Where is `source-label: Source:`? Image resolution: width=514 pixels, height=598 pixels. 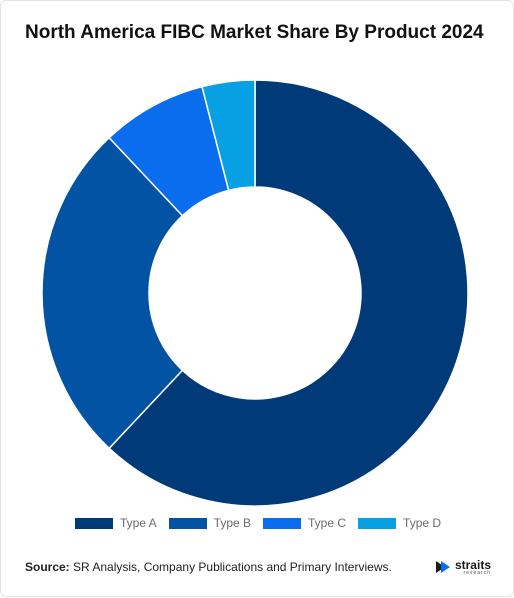 source-label: Source: is located at coordinates (47, 567).